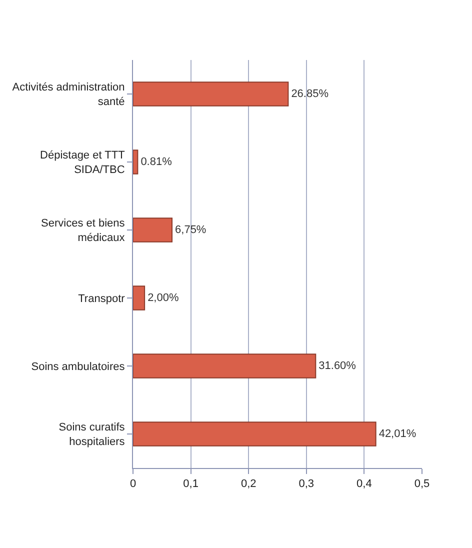 The image size is (472, 548). What do you see at coordinates (310, 94) in the screenshot?
I see `data-label: 26.85%` at bounding box center [310, 94].